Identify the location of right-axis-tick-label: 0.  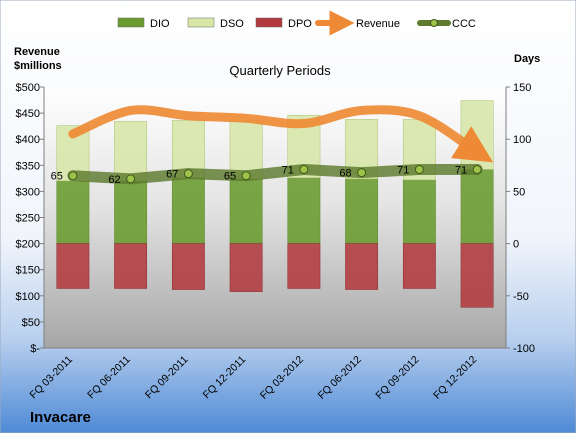
(516, 245).